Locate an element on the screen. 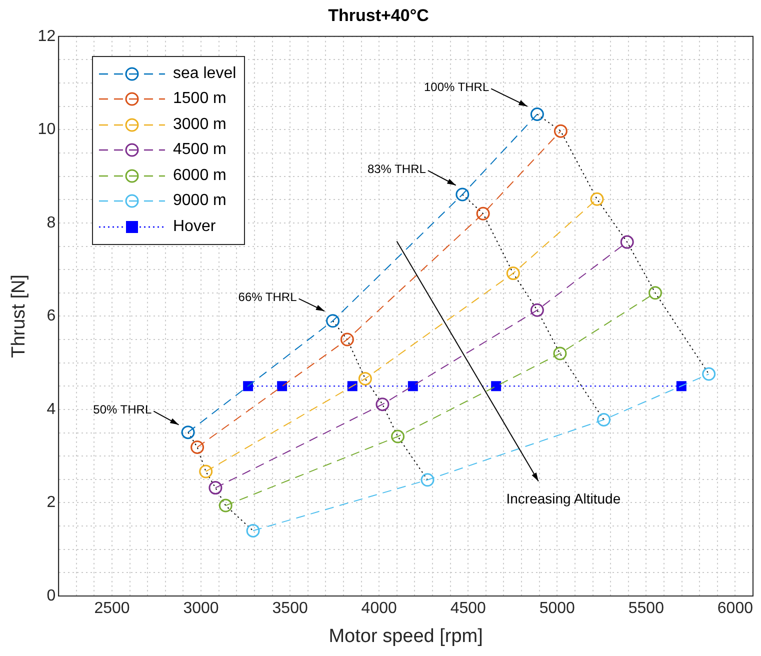 This screenshot has width=761, height=656. x-axis-title: Motor speed [rpm] is located at coordinates (405, 636).